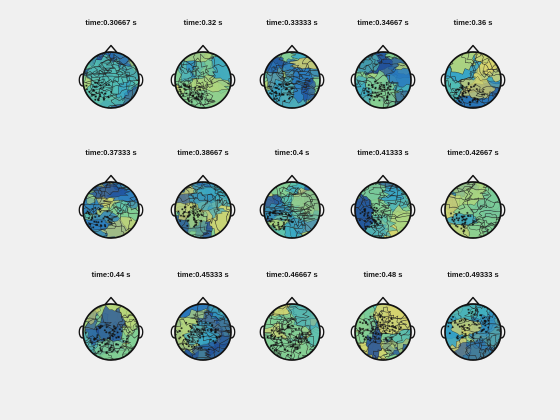 This screenshot has height=420, width=560. I want to click on topoplot-panel-1: time:0.30667 s, so click(111, 68).